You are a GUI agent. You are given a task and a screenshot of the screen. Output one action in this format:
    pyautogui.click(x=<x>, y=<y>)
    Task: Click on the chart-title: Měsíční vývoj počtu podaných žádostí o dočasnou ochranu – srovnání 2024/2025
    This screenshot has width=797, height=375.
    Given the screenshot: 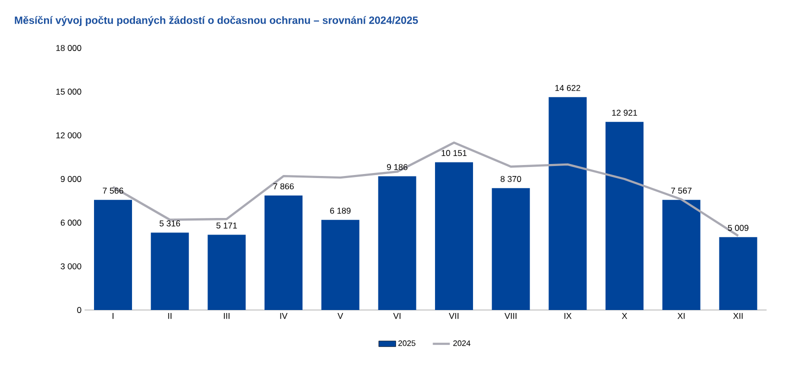 What is the action you would take?
    pyautogui.click(x=216, y=21)
    